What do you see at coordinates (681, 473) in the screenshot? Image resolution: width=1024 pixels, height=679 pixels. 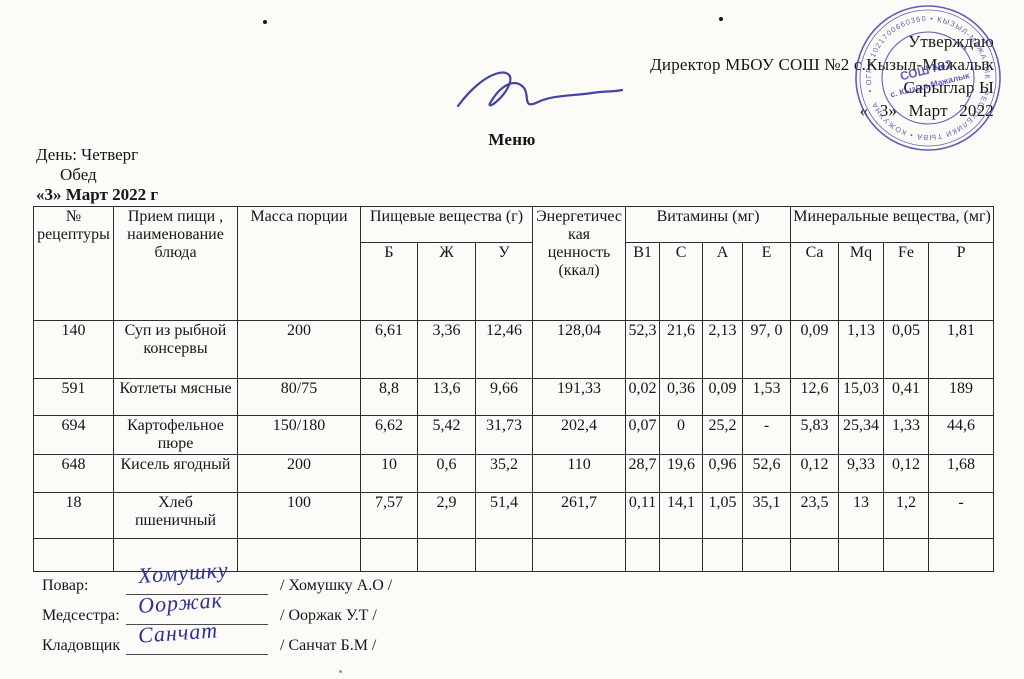 I see `value-cell: 19,6` at bounding box center [681, 473].